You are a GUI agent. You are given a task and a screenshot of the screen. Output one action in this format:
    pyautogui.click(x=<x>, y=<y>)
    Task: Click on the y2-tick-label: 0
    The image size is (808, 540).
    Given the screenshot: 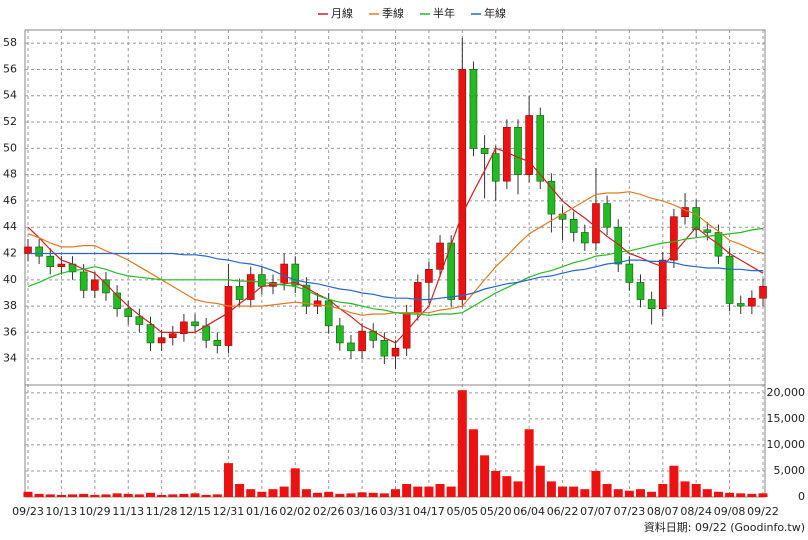 What is the action you would take?
    pyautogui.click(x=801, y=496)
    